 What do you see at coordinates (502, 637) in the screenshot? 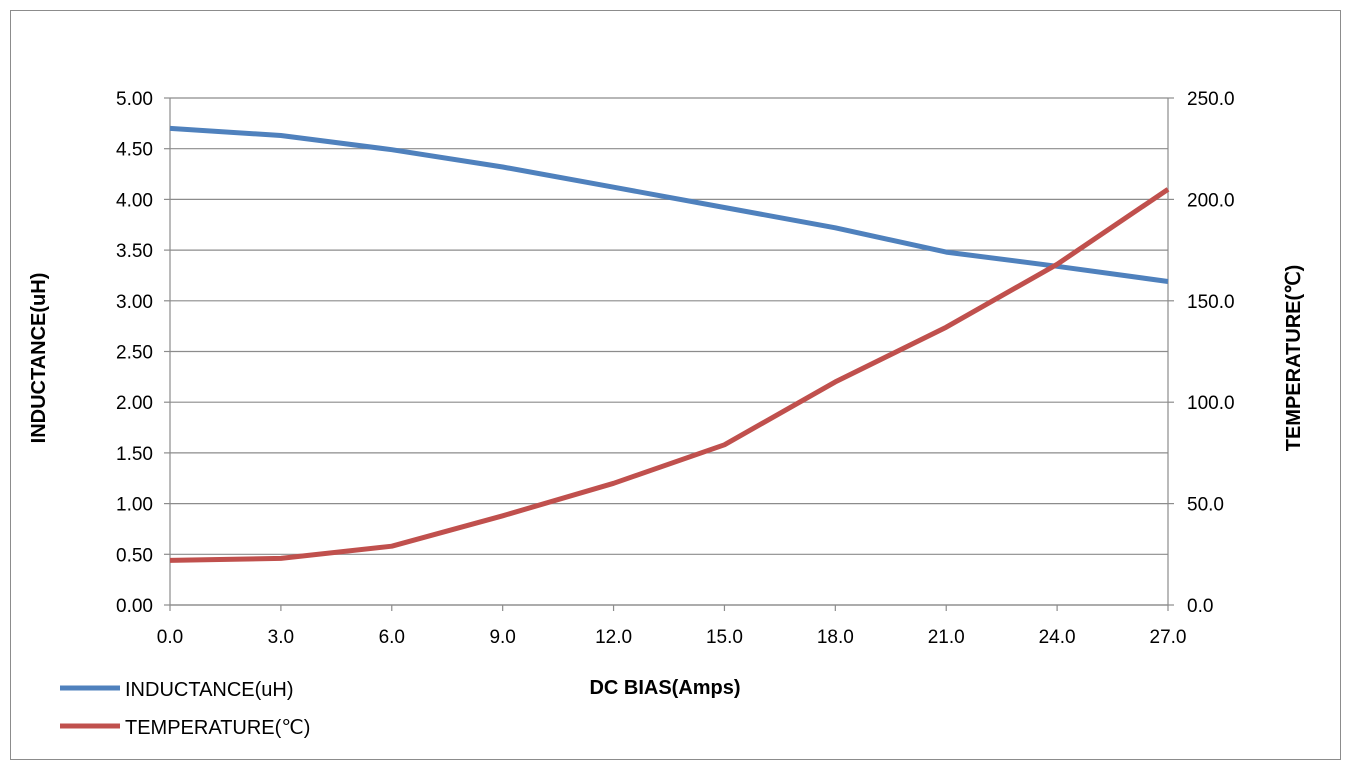
I see `x-tick-label: 9.0` at bounding box center [502, 637].